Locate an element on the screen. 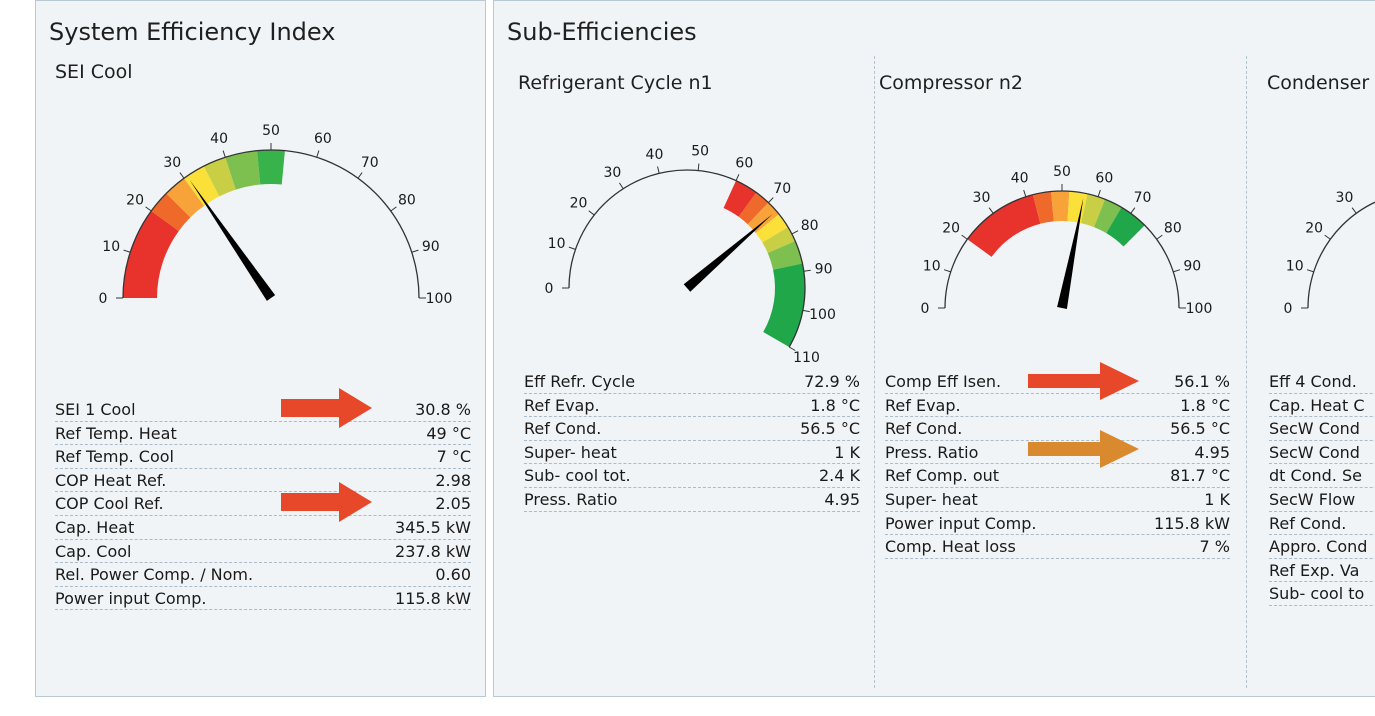  metric-row: Eff 4 Cond. is located at coordinates (1322, 382).